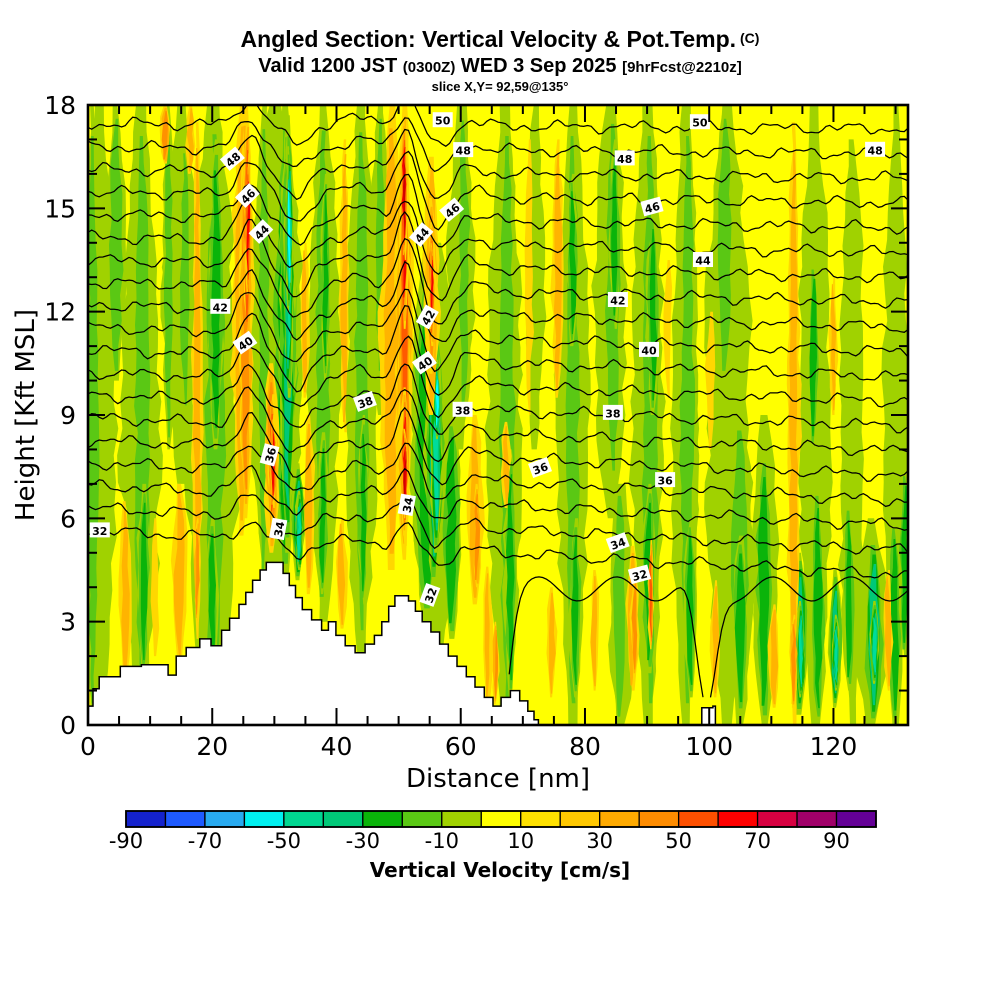 The image size is (1000, 1000). I want to click on contour-label: 32, so click(430, 594).